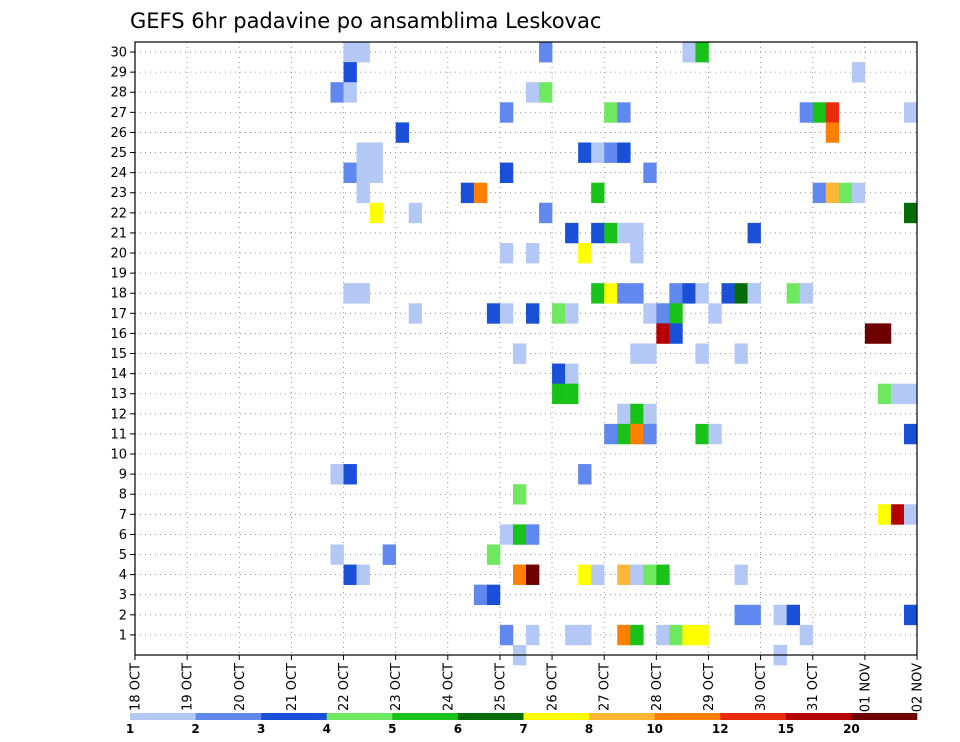 The height and width of the screenshot is (742, 960). What do you see at coordinates (123, 575) in the screenshot?
I see `y-tick-label-4: 4` at bounding box center [123, 575].